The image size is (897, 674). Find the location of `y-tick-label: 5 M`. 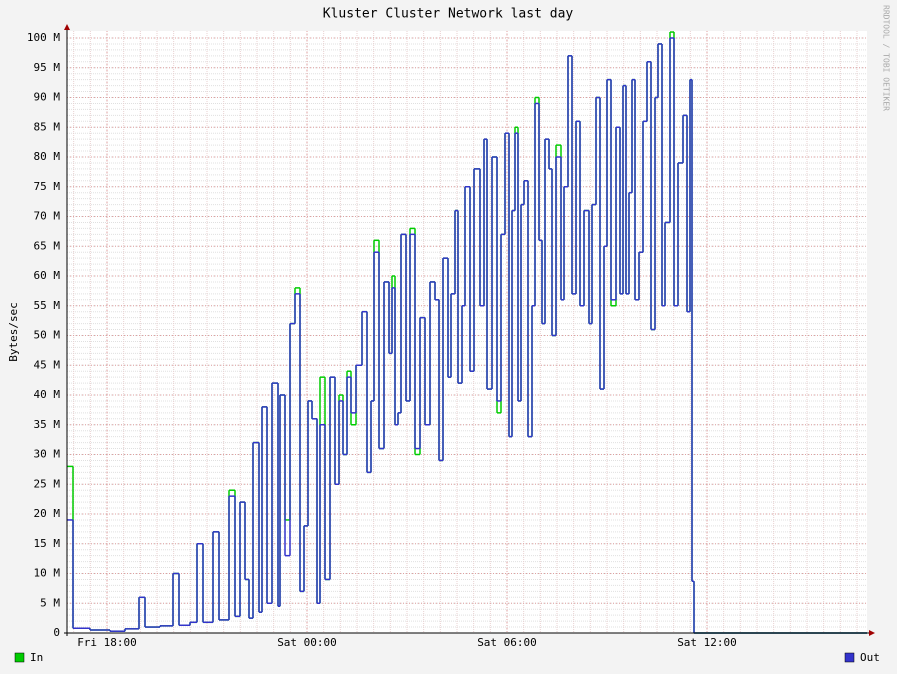

y-tick-label: 5 M is located at coordinates (50, 602).